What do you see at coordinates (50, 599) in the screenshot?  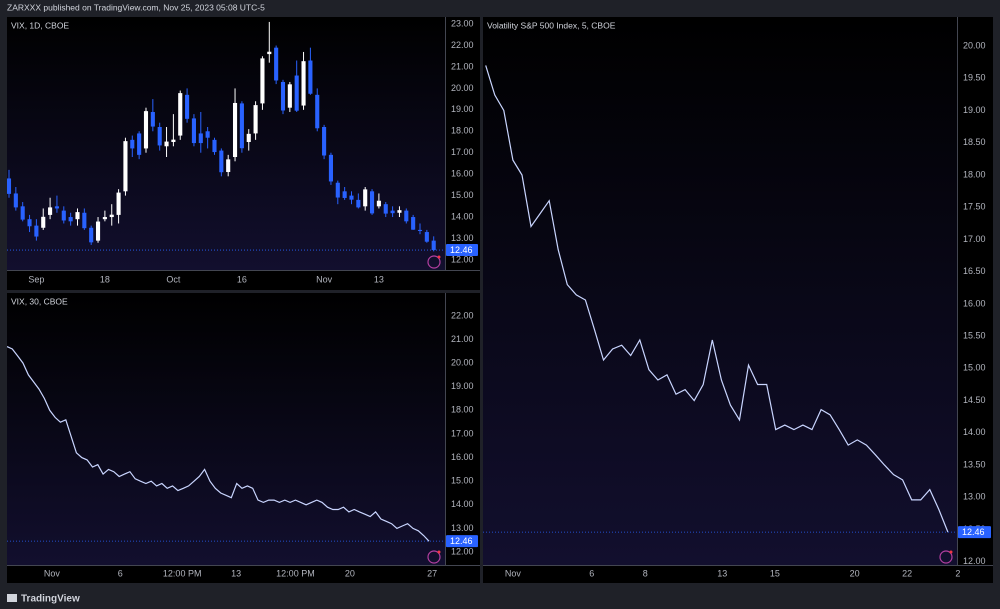 I see `footer: TradingView` at bounding box center [50, 599].